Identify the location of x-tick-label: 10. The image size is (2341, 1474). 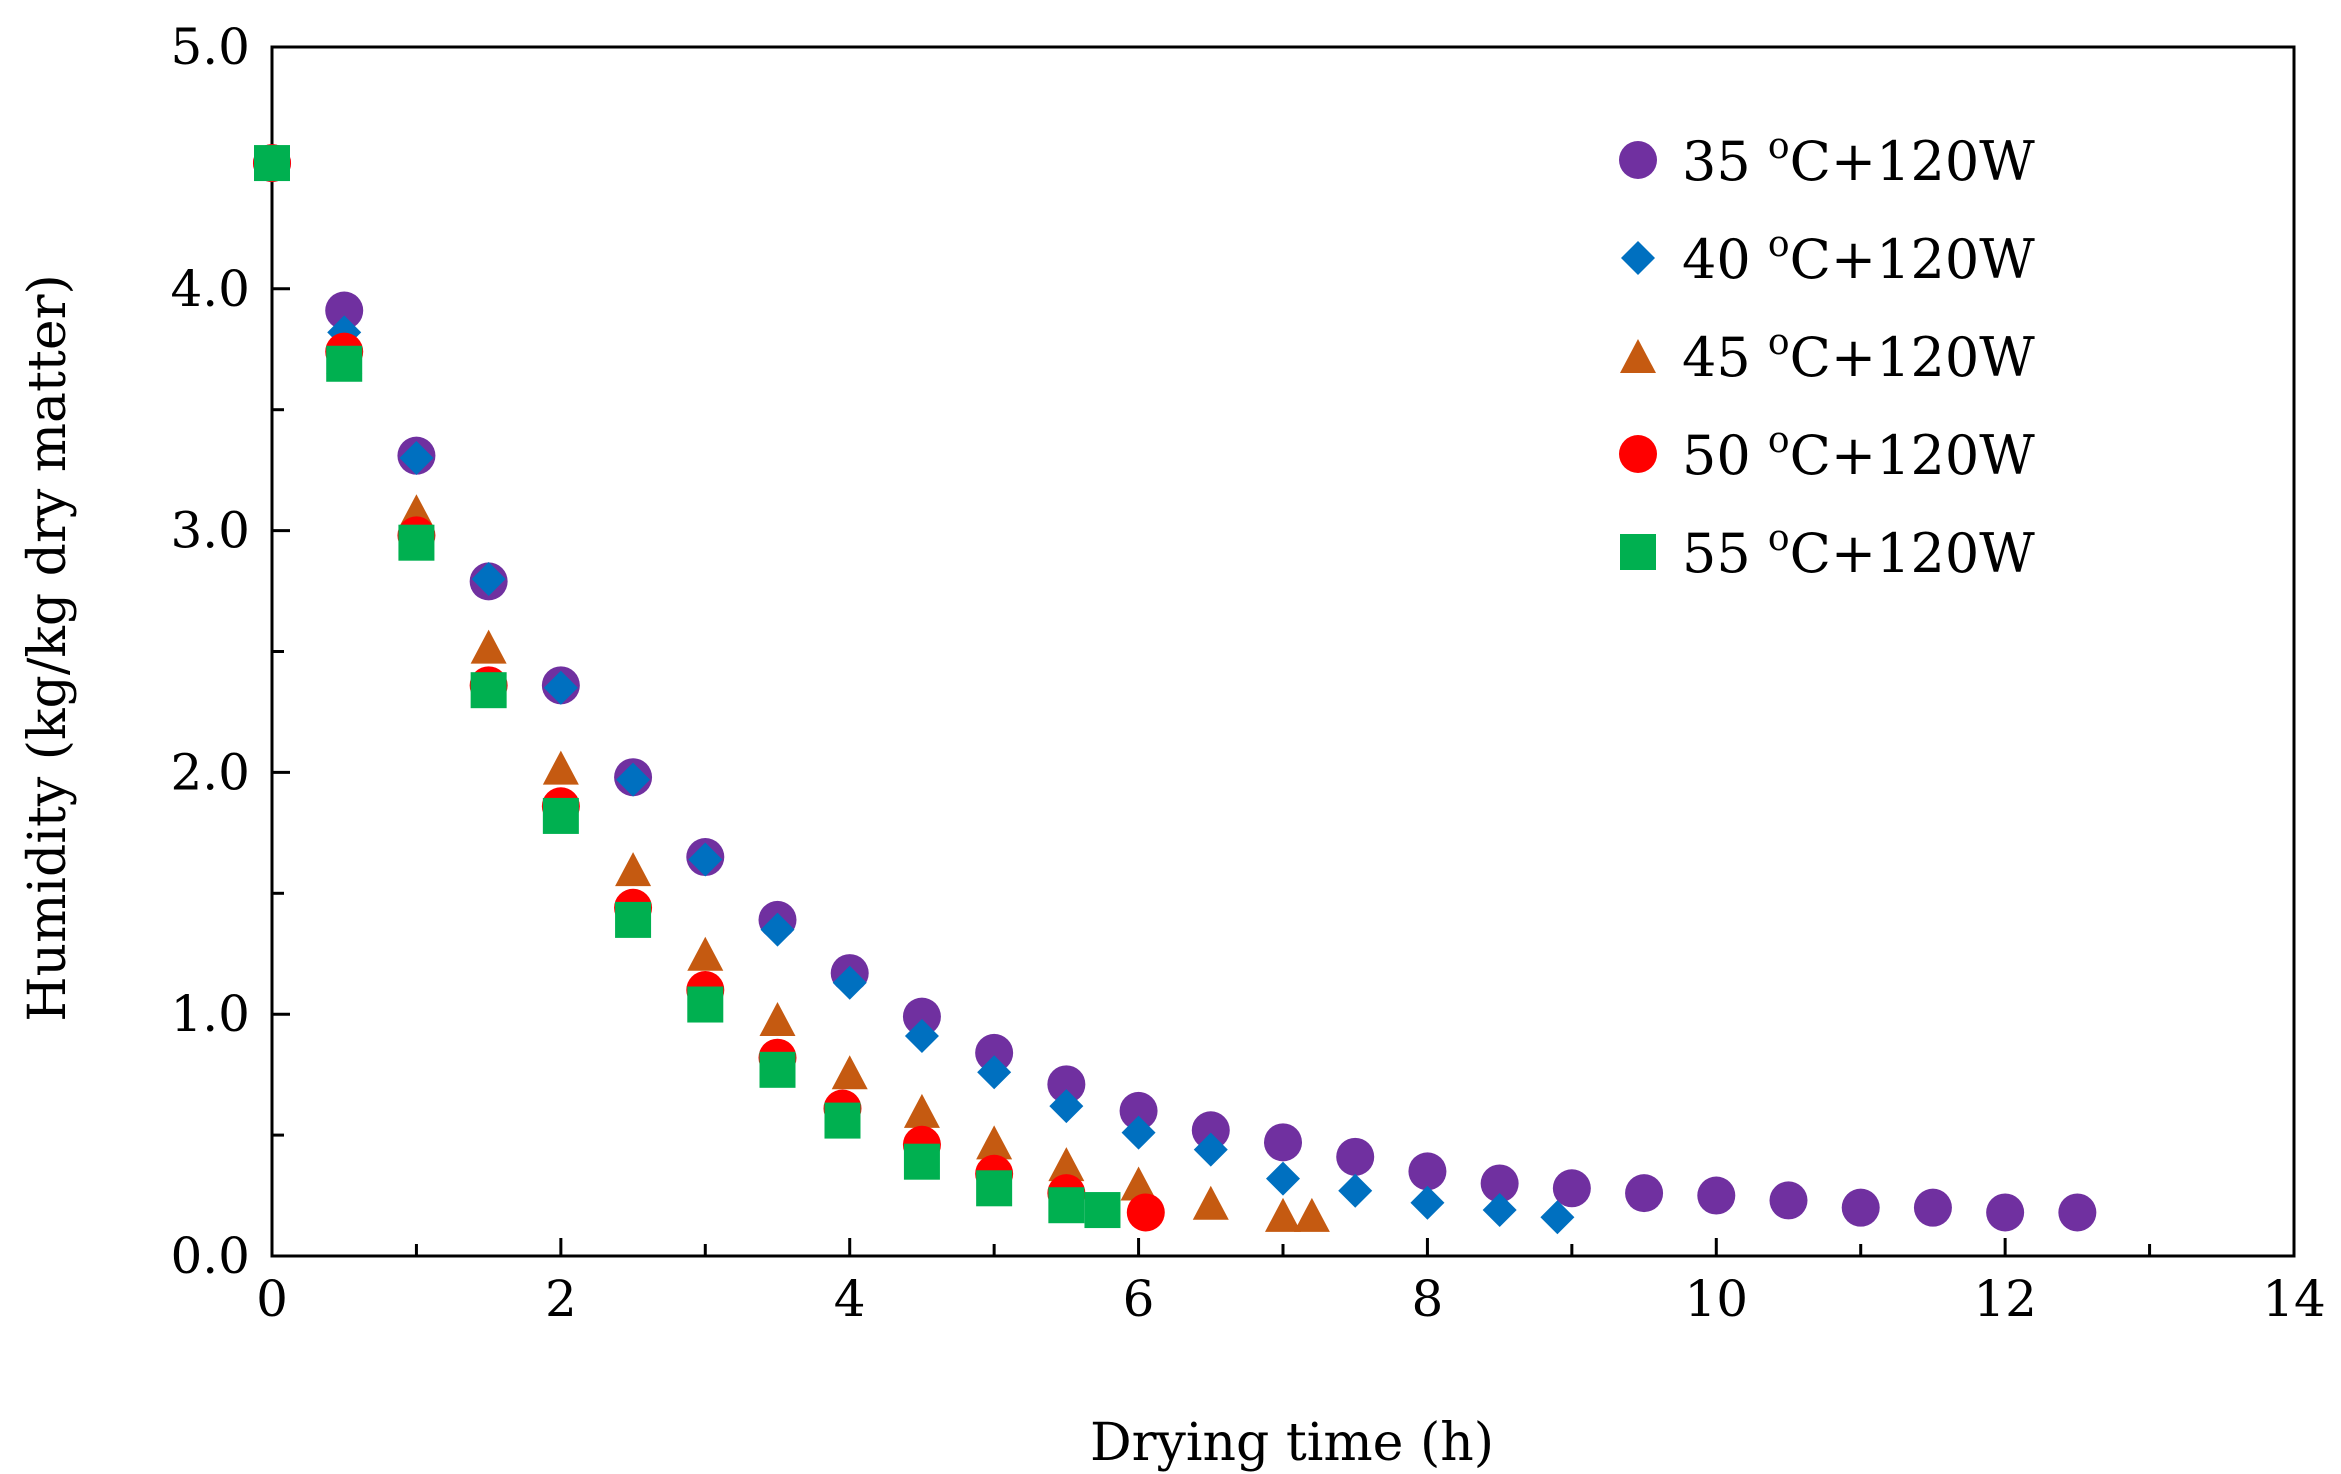
(1716, 1299).